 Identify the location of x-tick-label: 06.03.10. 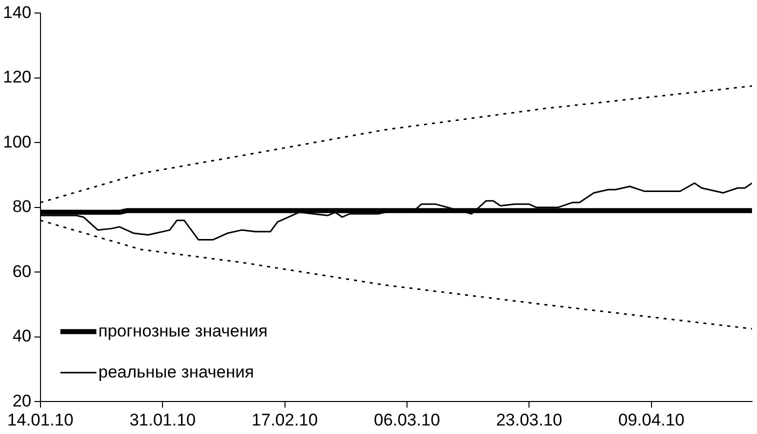
(407, 420).